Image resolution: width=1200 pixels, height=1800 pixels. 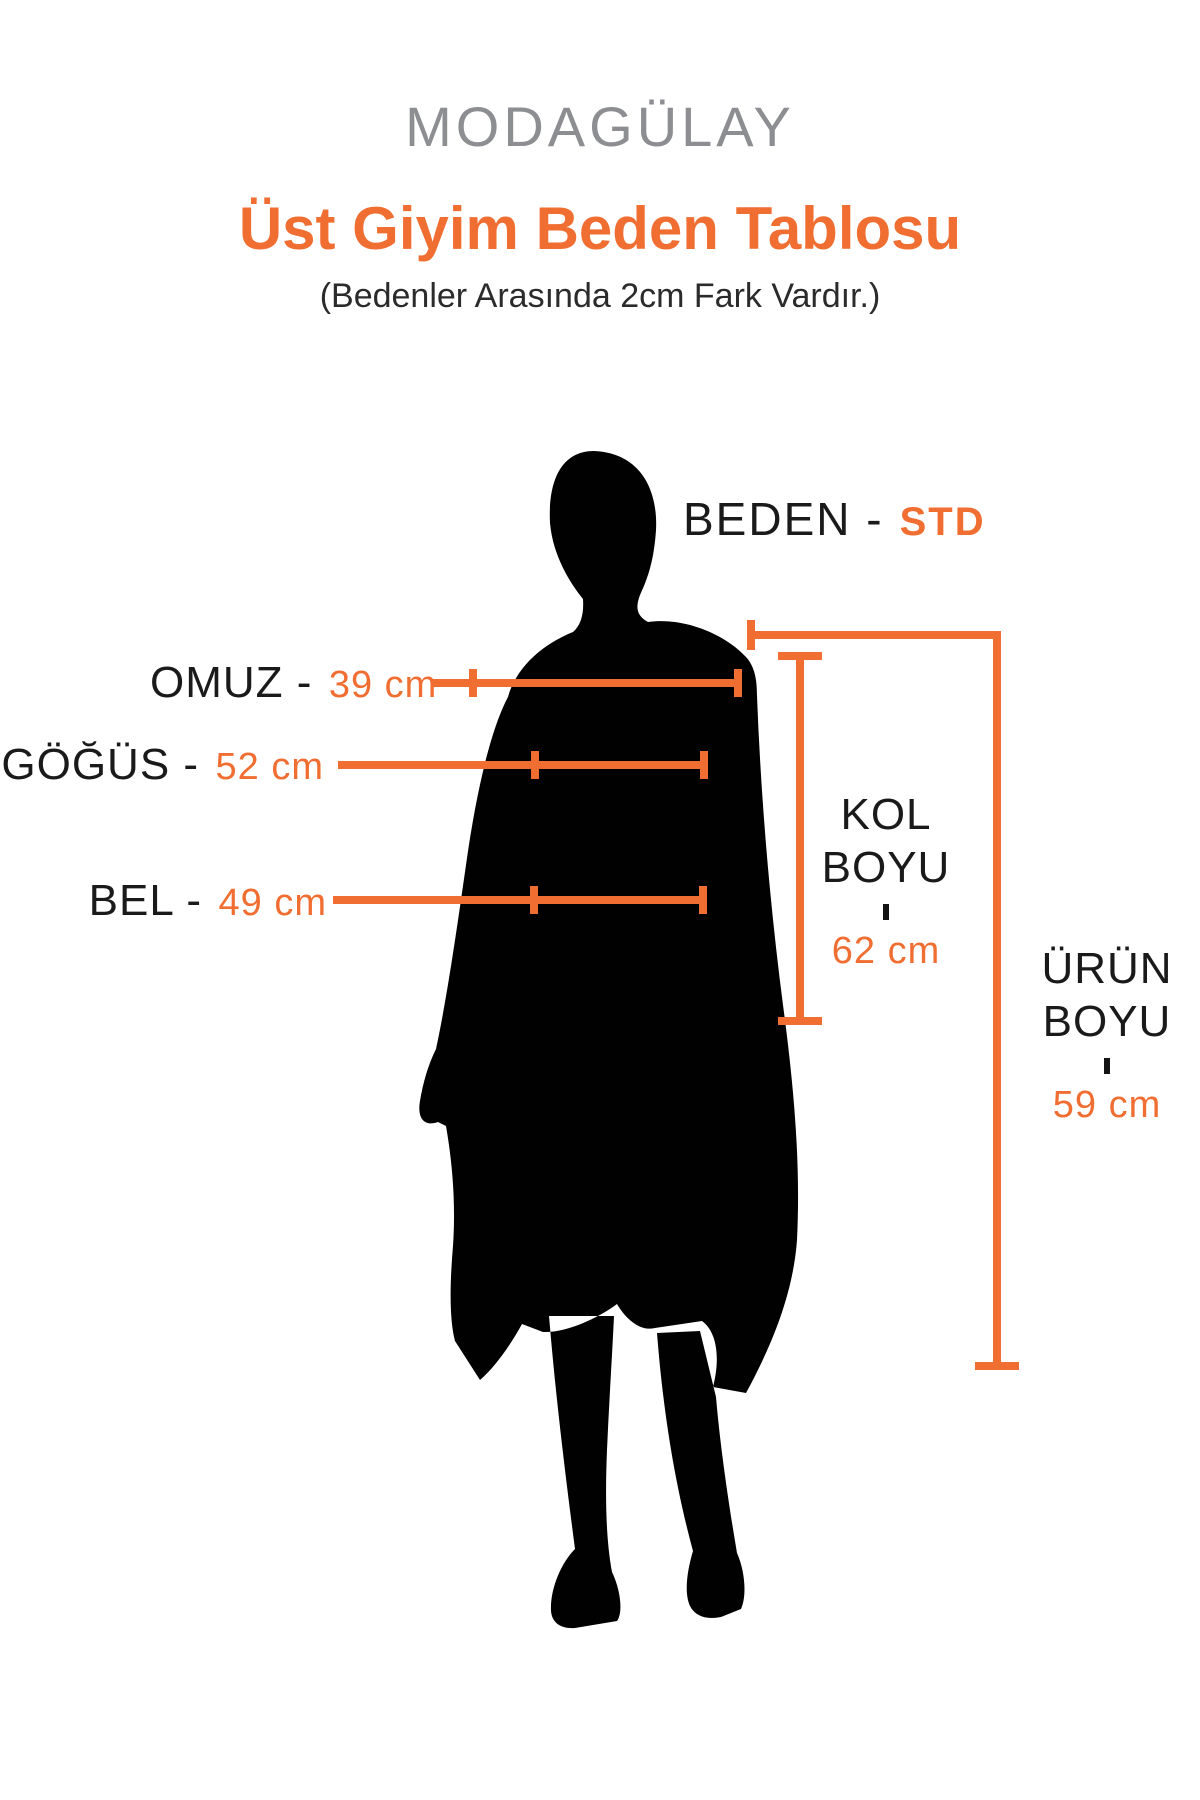 I want to click on gogus-measure-line, so click(x=523, y=765).